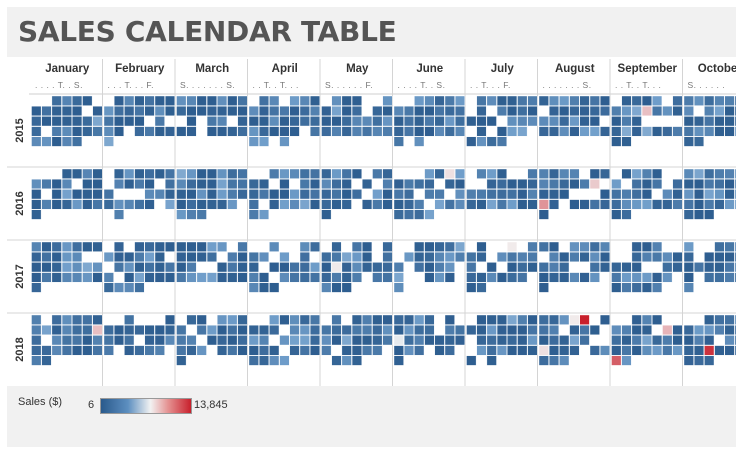 Image resolution: width=736 pixels, height=454 pixels. What do you see at coordinates (40, 402) in the screenshot?
I see `legend-title: Sales ($)` at bounding box center [40, 402].